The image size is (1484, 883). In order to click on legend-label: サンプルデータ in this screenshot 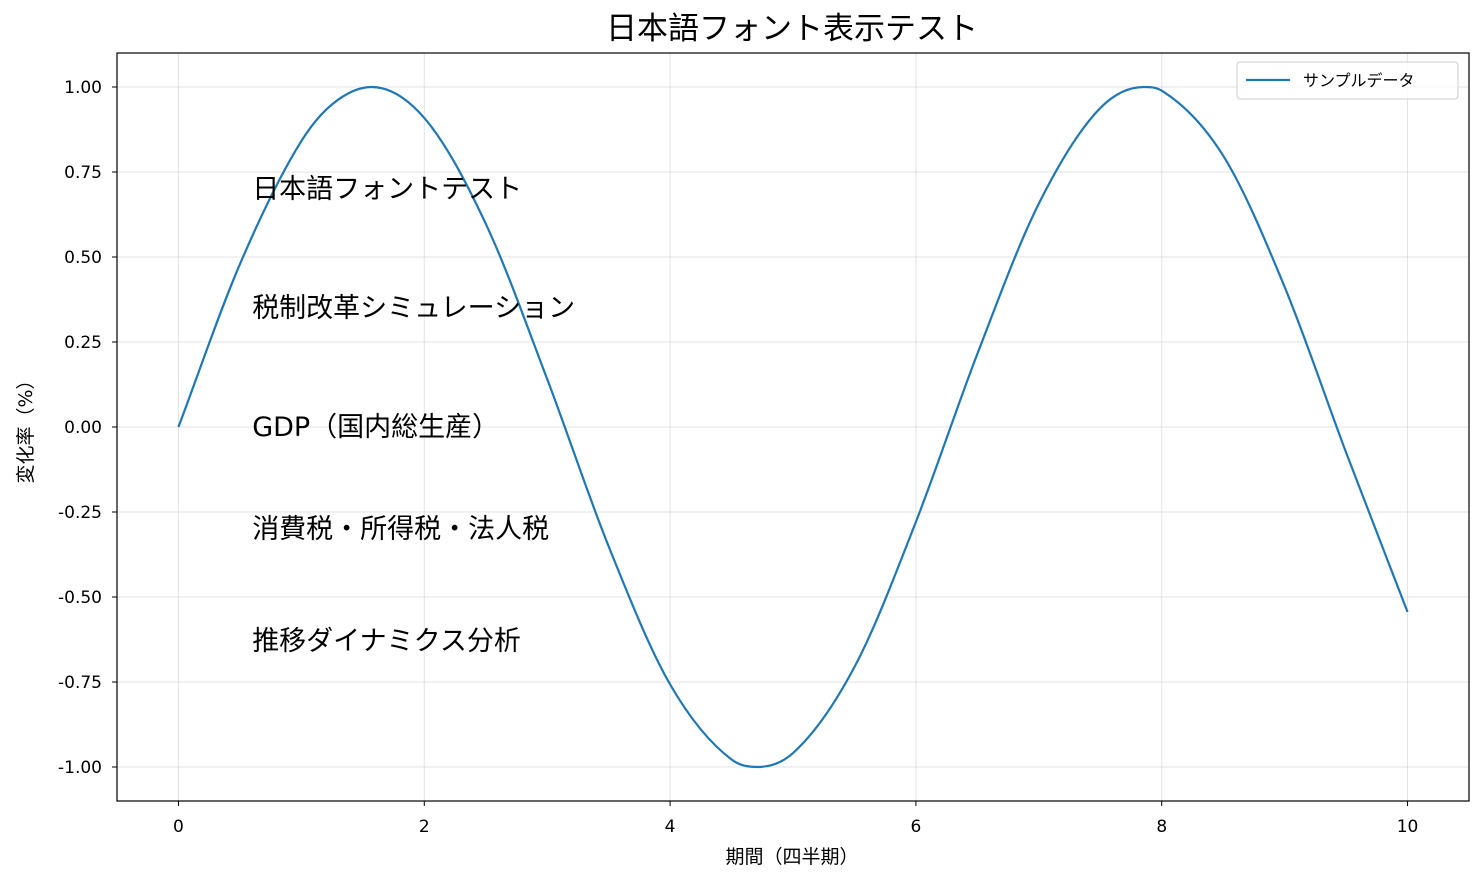, I will do `click(1359, 80)`.